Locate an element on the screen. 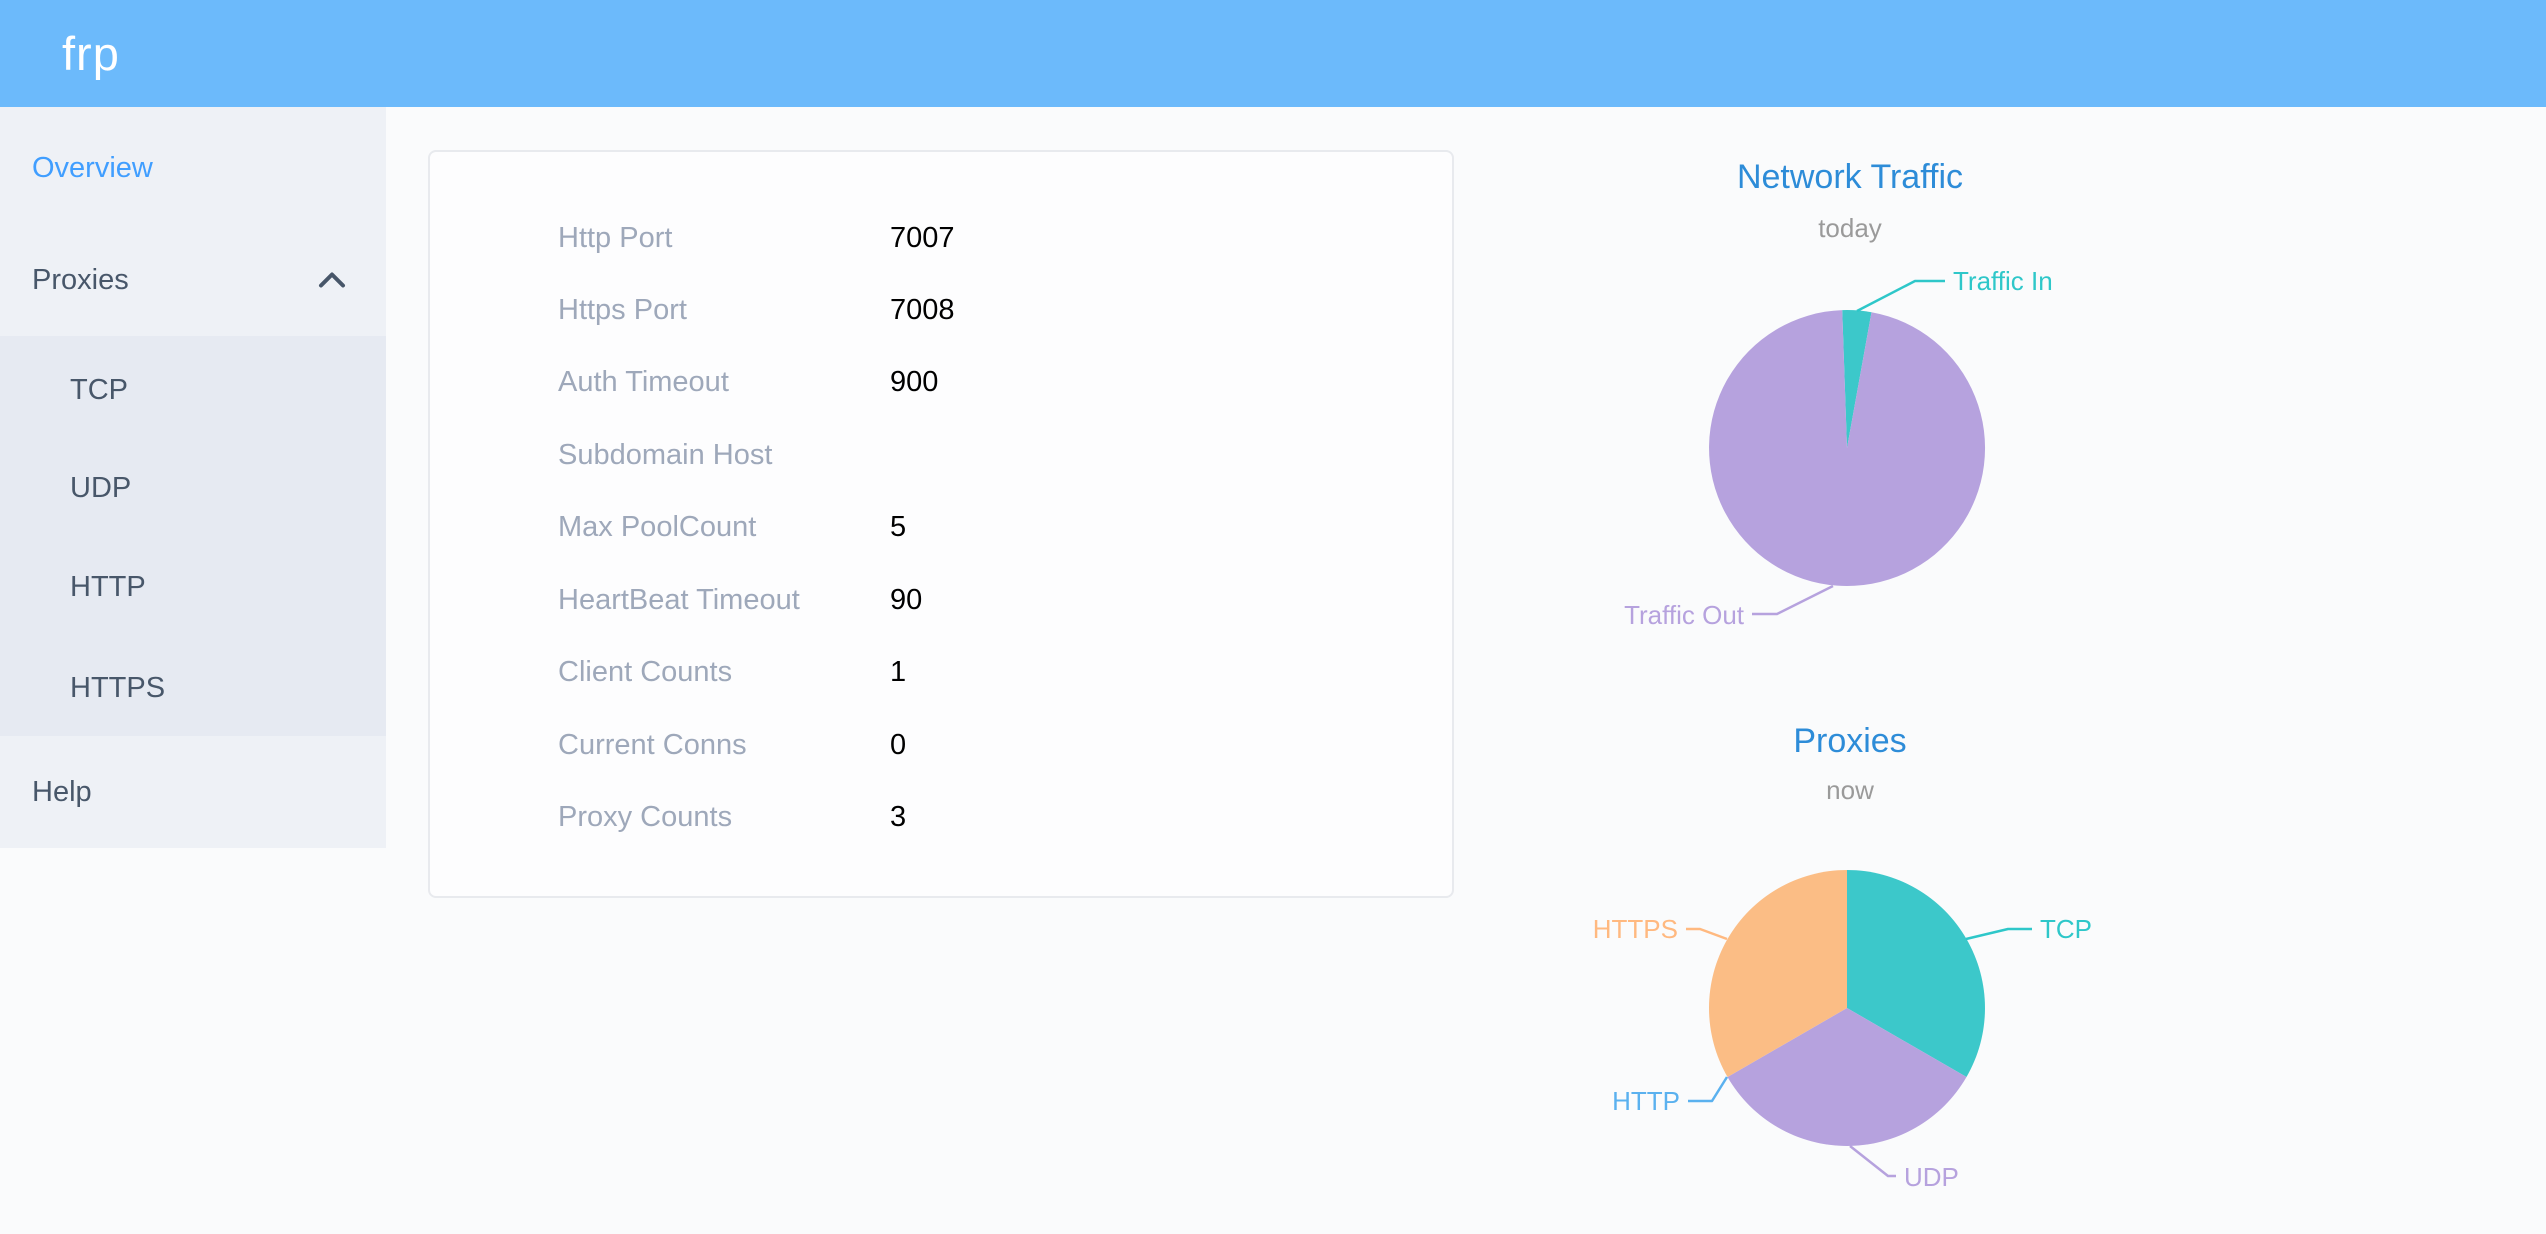 The image size is (2546, 1234). info-label: Auth Timeout is located at coordinates (643, 382).